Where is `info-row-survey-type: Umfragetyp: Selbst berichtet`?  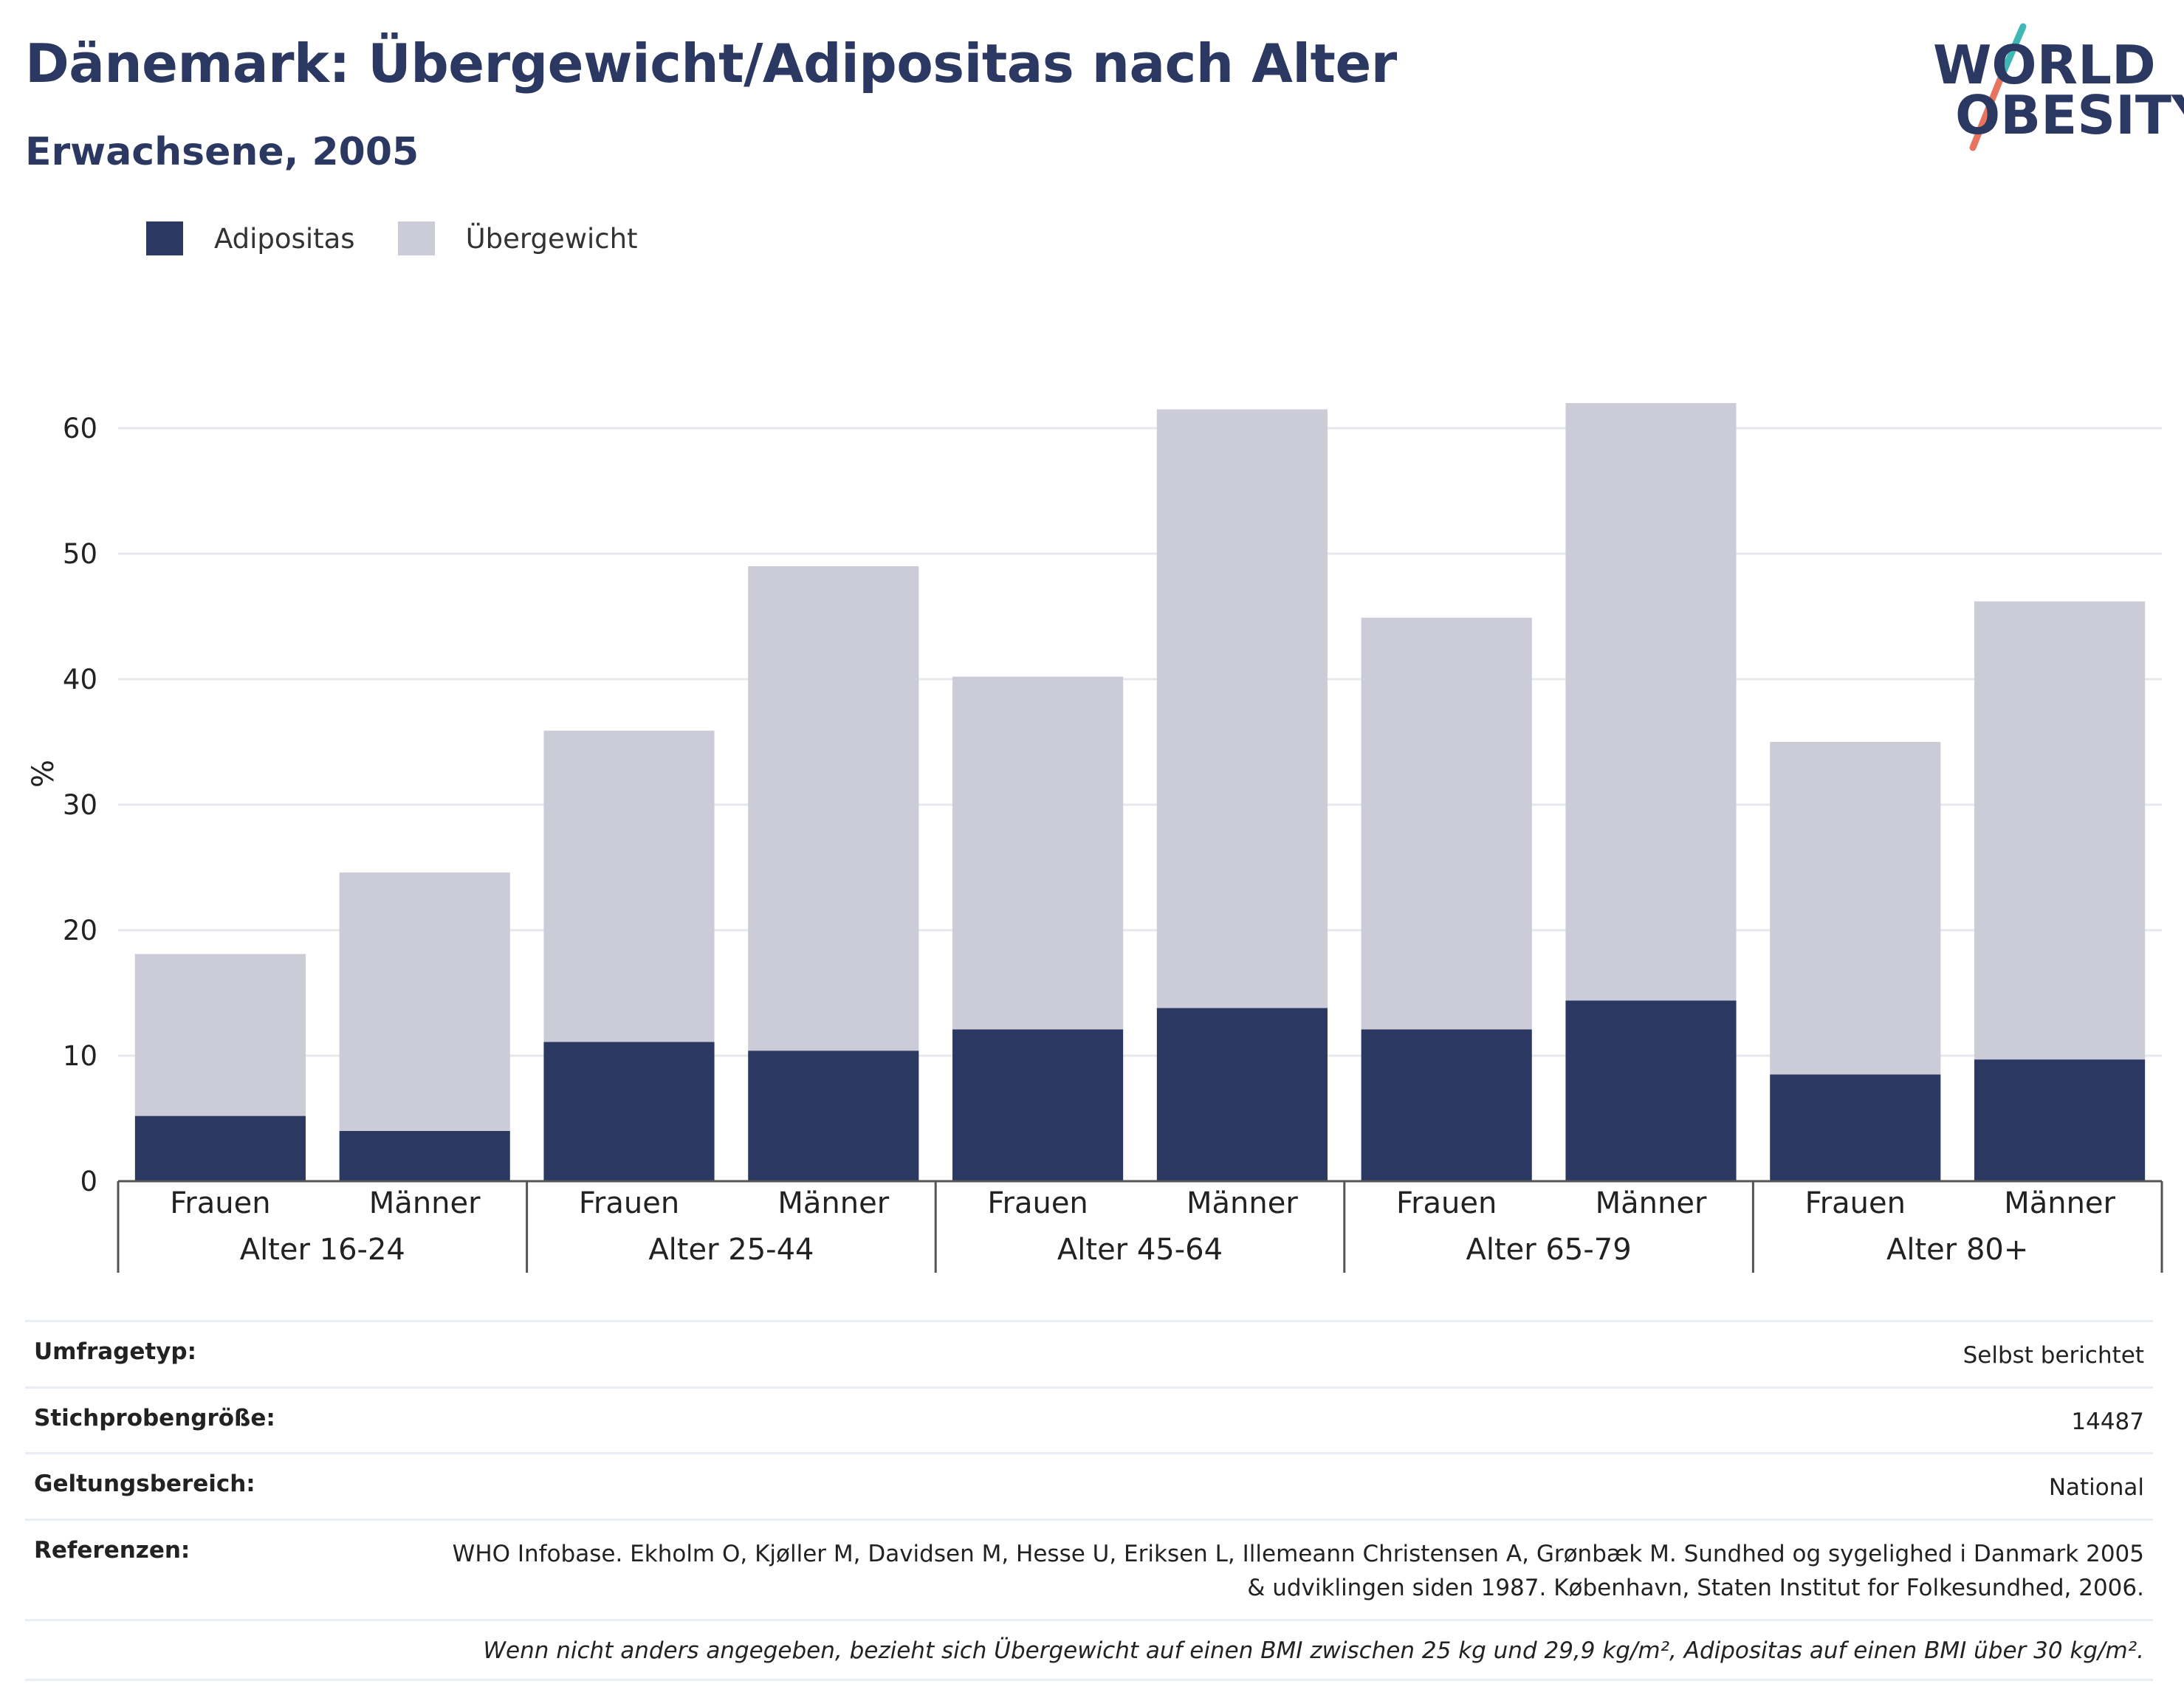
info-row-survey-type: Umfragetyp: Selbst berichtet is located at coordinates (1089, 1353).